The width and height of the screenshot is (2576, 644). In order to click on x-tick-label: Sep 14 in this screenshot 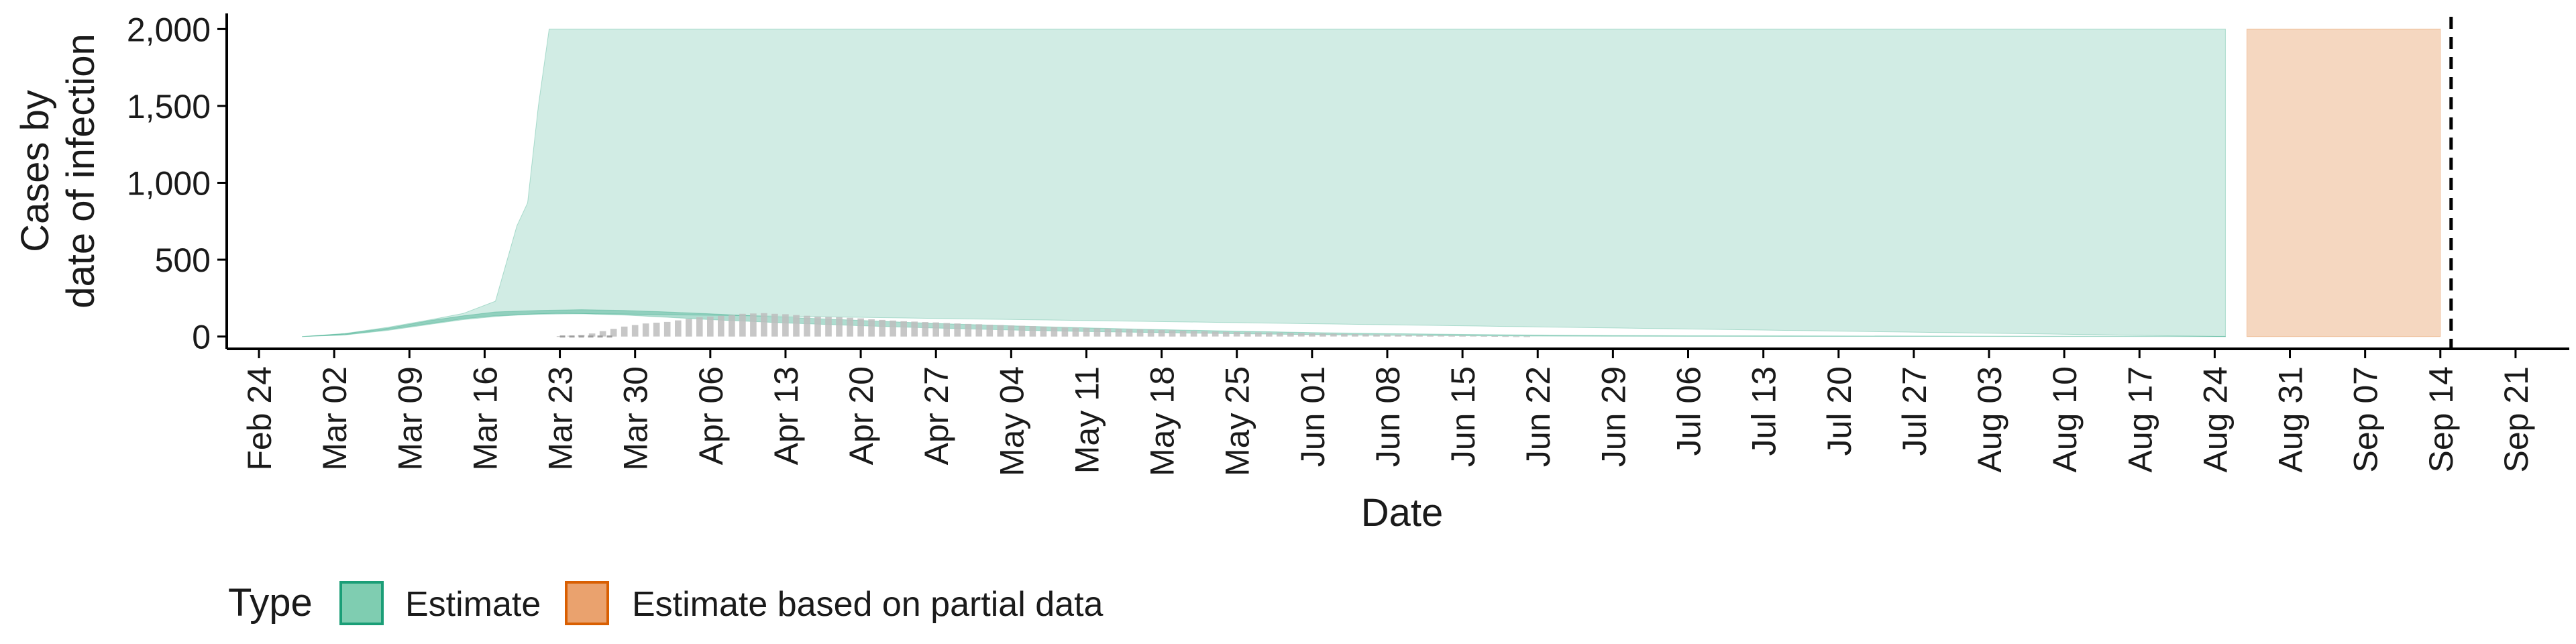, I will do `click(2441, 419)`.